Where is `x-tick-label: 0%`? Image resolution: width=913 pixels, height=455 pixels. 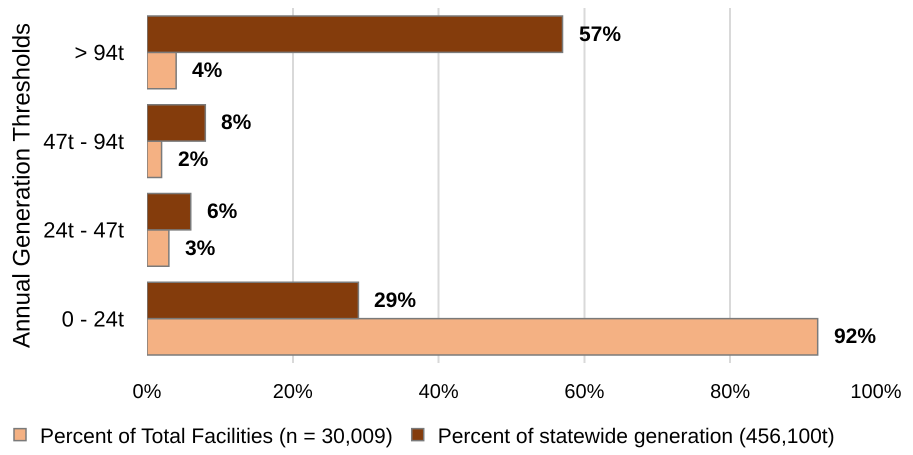 x-tick-label: 0% is located at coordinates (147, 392).